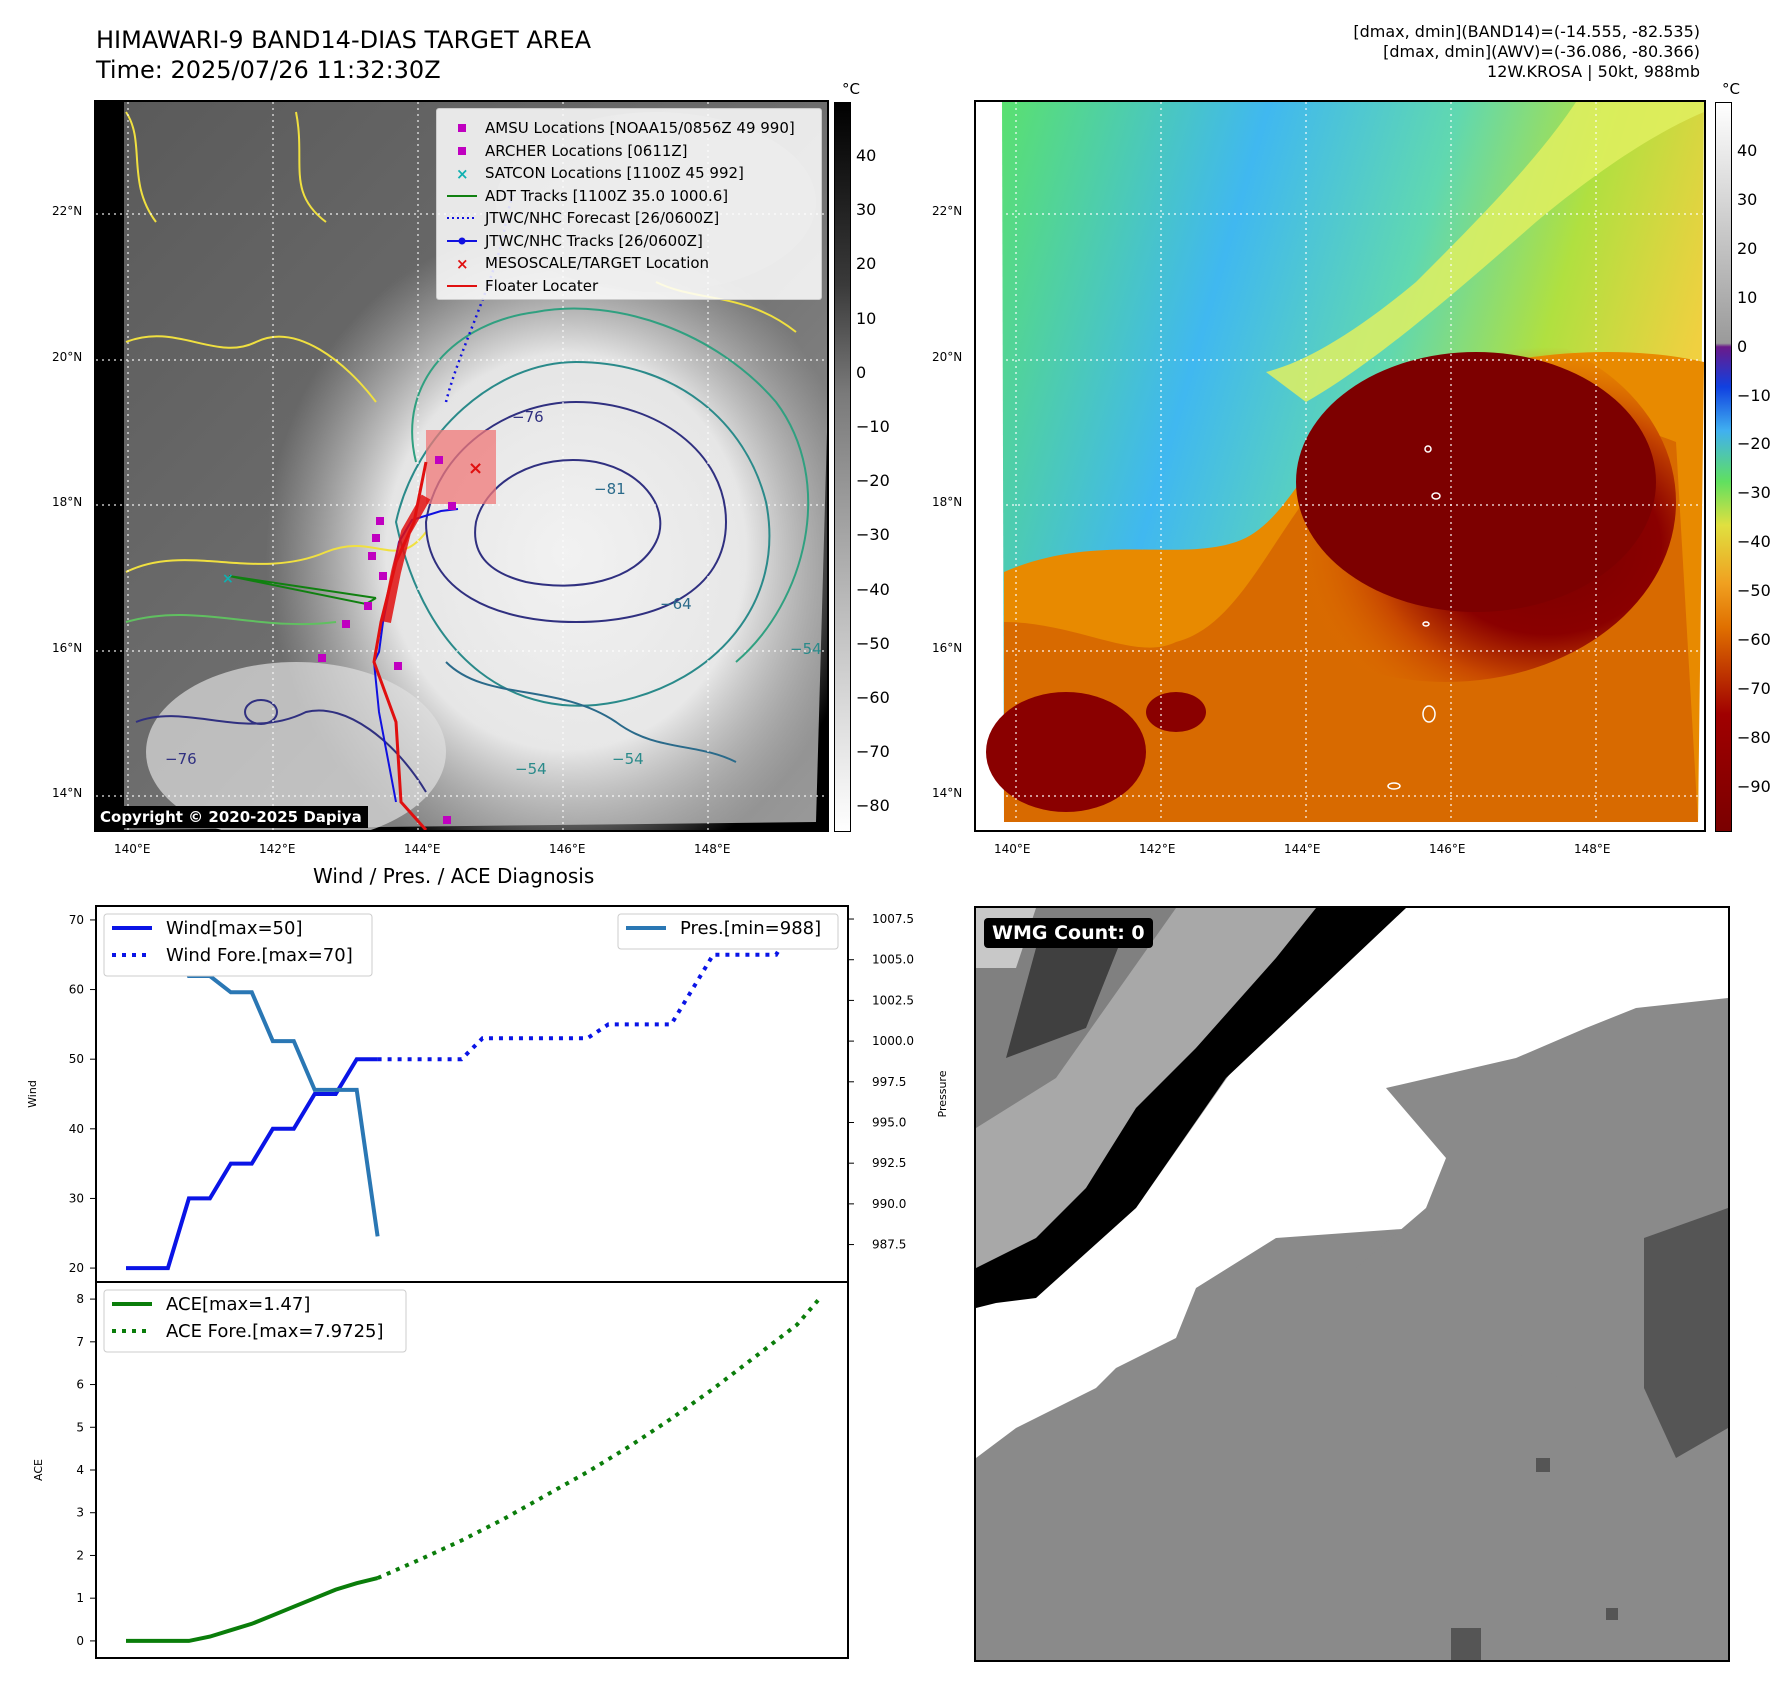 The height and width of the screenshot is (1690, 1788). I want to click on contour-label: −81, so click(610, 489).